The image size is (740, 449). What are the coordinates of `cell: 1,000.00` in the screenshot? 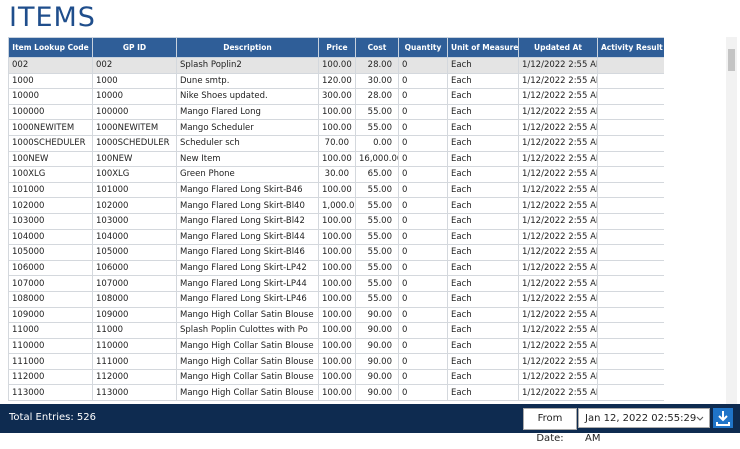 It's located at (337, 205).